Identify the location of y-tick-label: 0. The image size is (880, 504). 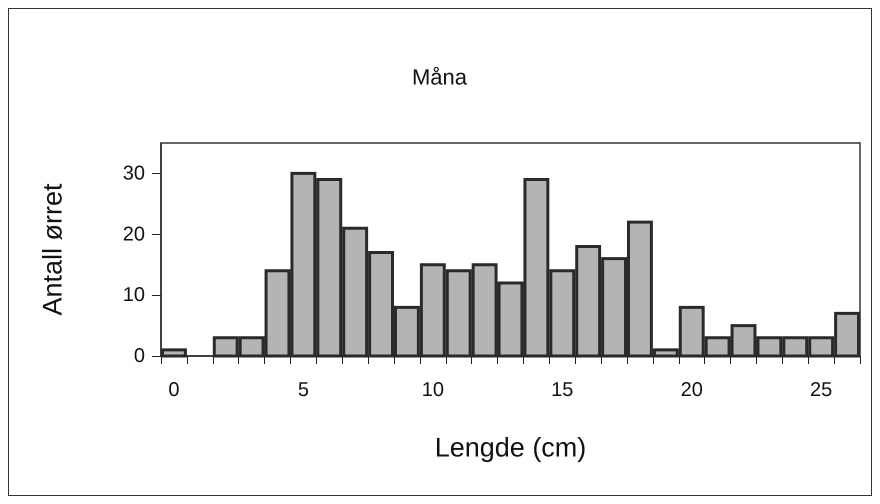
(139, 356).